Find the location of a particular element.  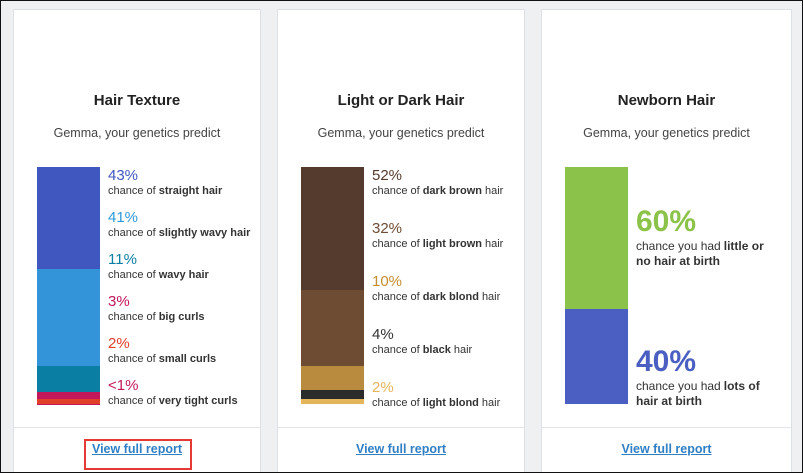

bold-text: straight hair is located at coordinates (190, 191).